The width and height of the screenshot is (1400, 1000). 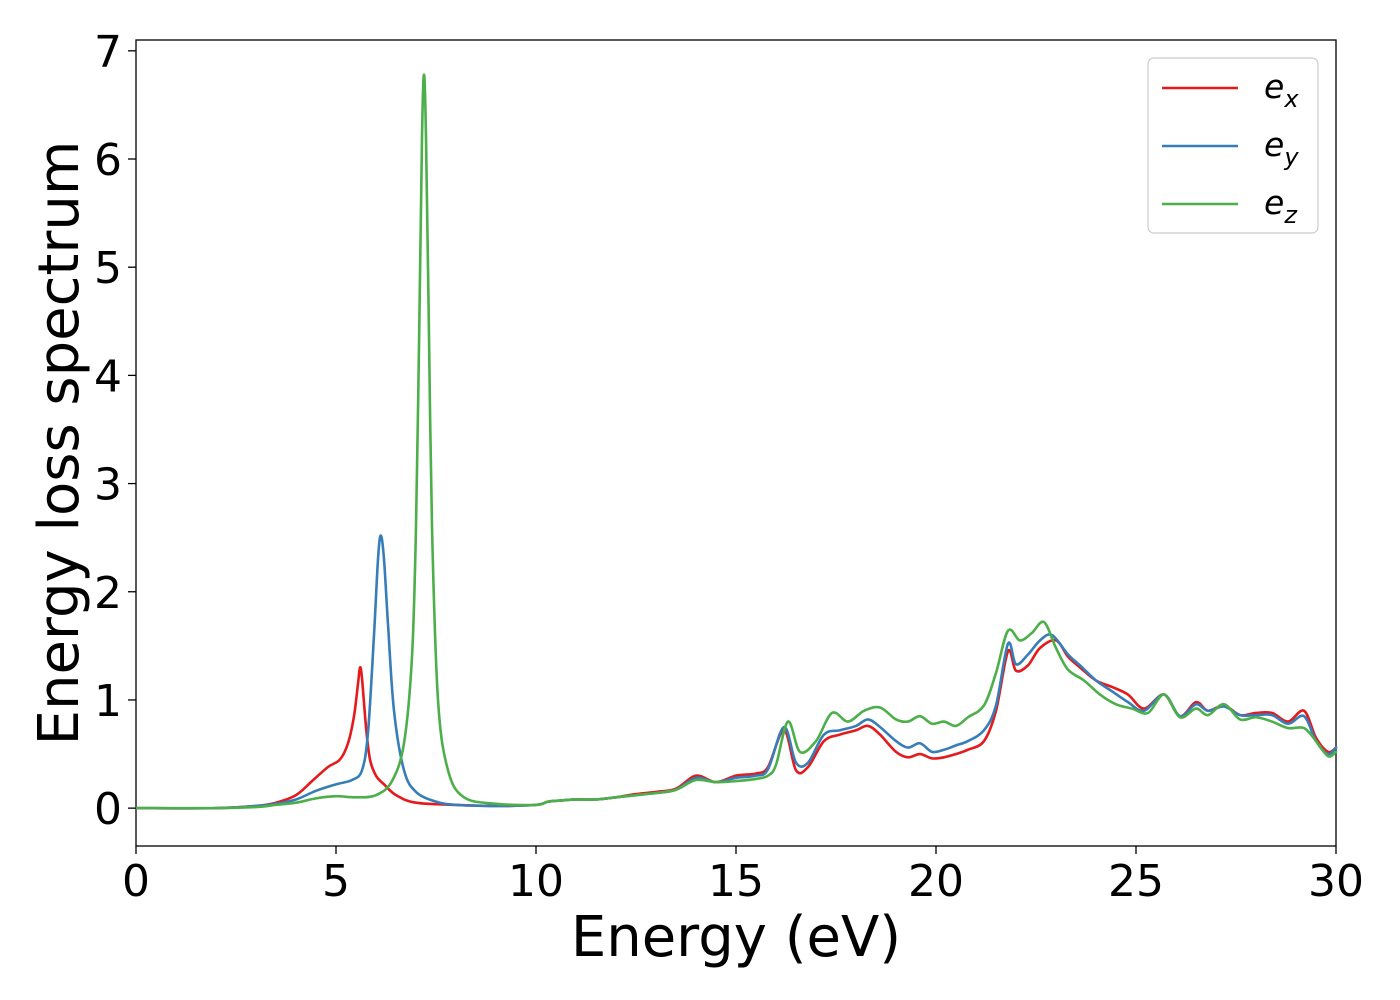 What do you see at coordinates (1281, 148) in the screenshot?
I see `legend-label-y: ey` at bounding box center [1281, 148].